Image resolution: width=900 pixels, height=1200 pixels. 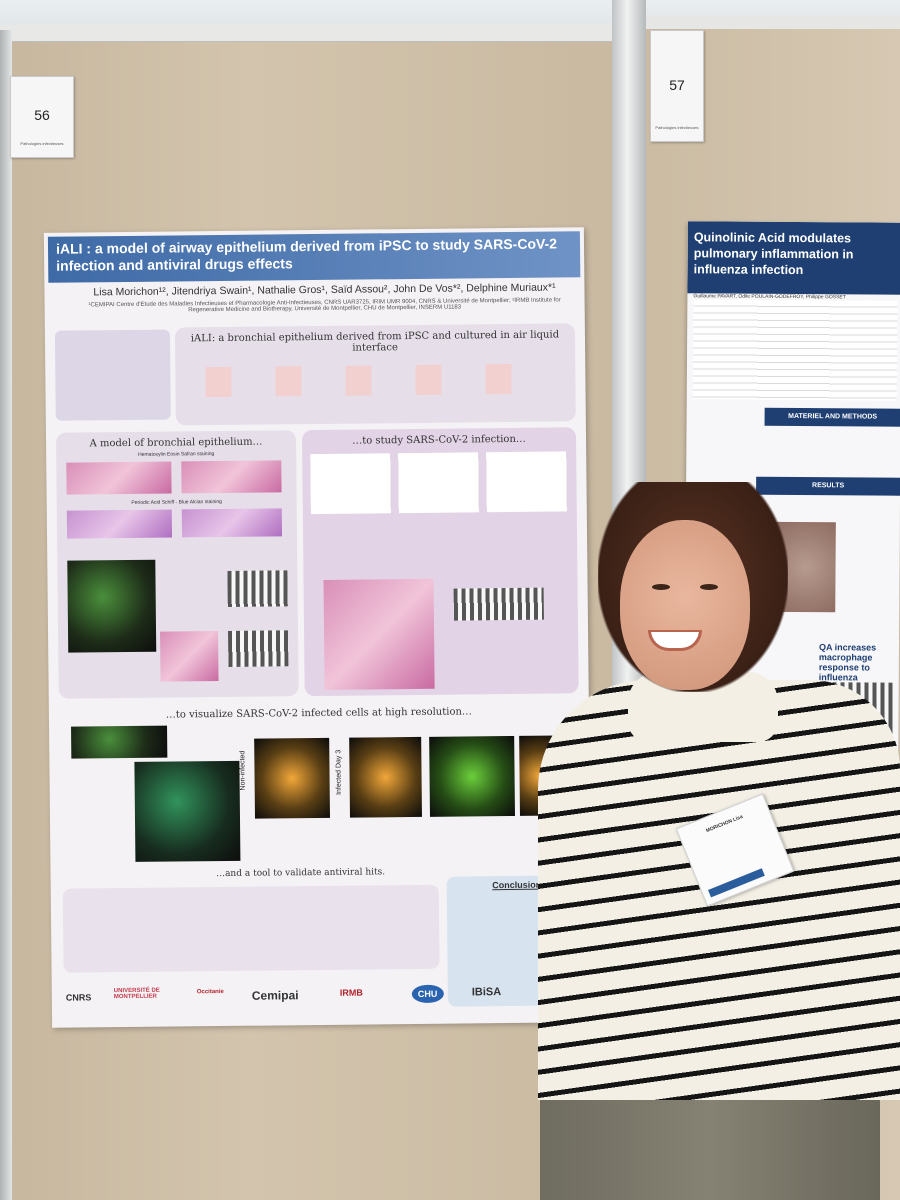 I want to click on staining-label: Hematoxylin Eosin Safran staining, so click(x=176, y=454).